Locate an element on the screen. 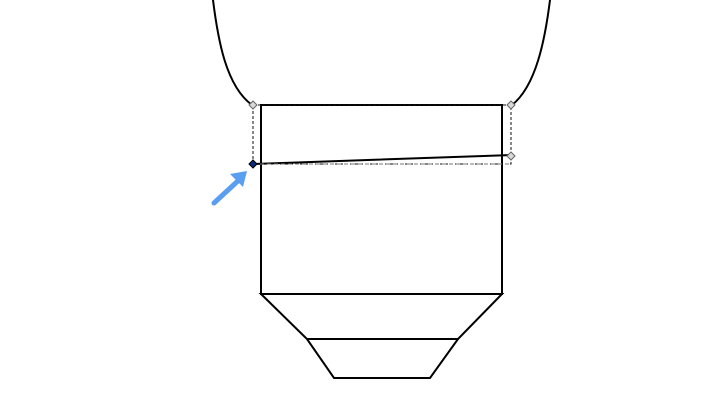 The width and height of the screenshot is (720, 400). handle-bottom-left-active is located at coordinates (253, 164).